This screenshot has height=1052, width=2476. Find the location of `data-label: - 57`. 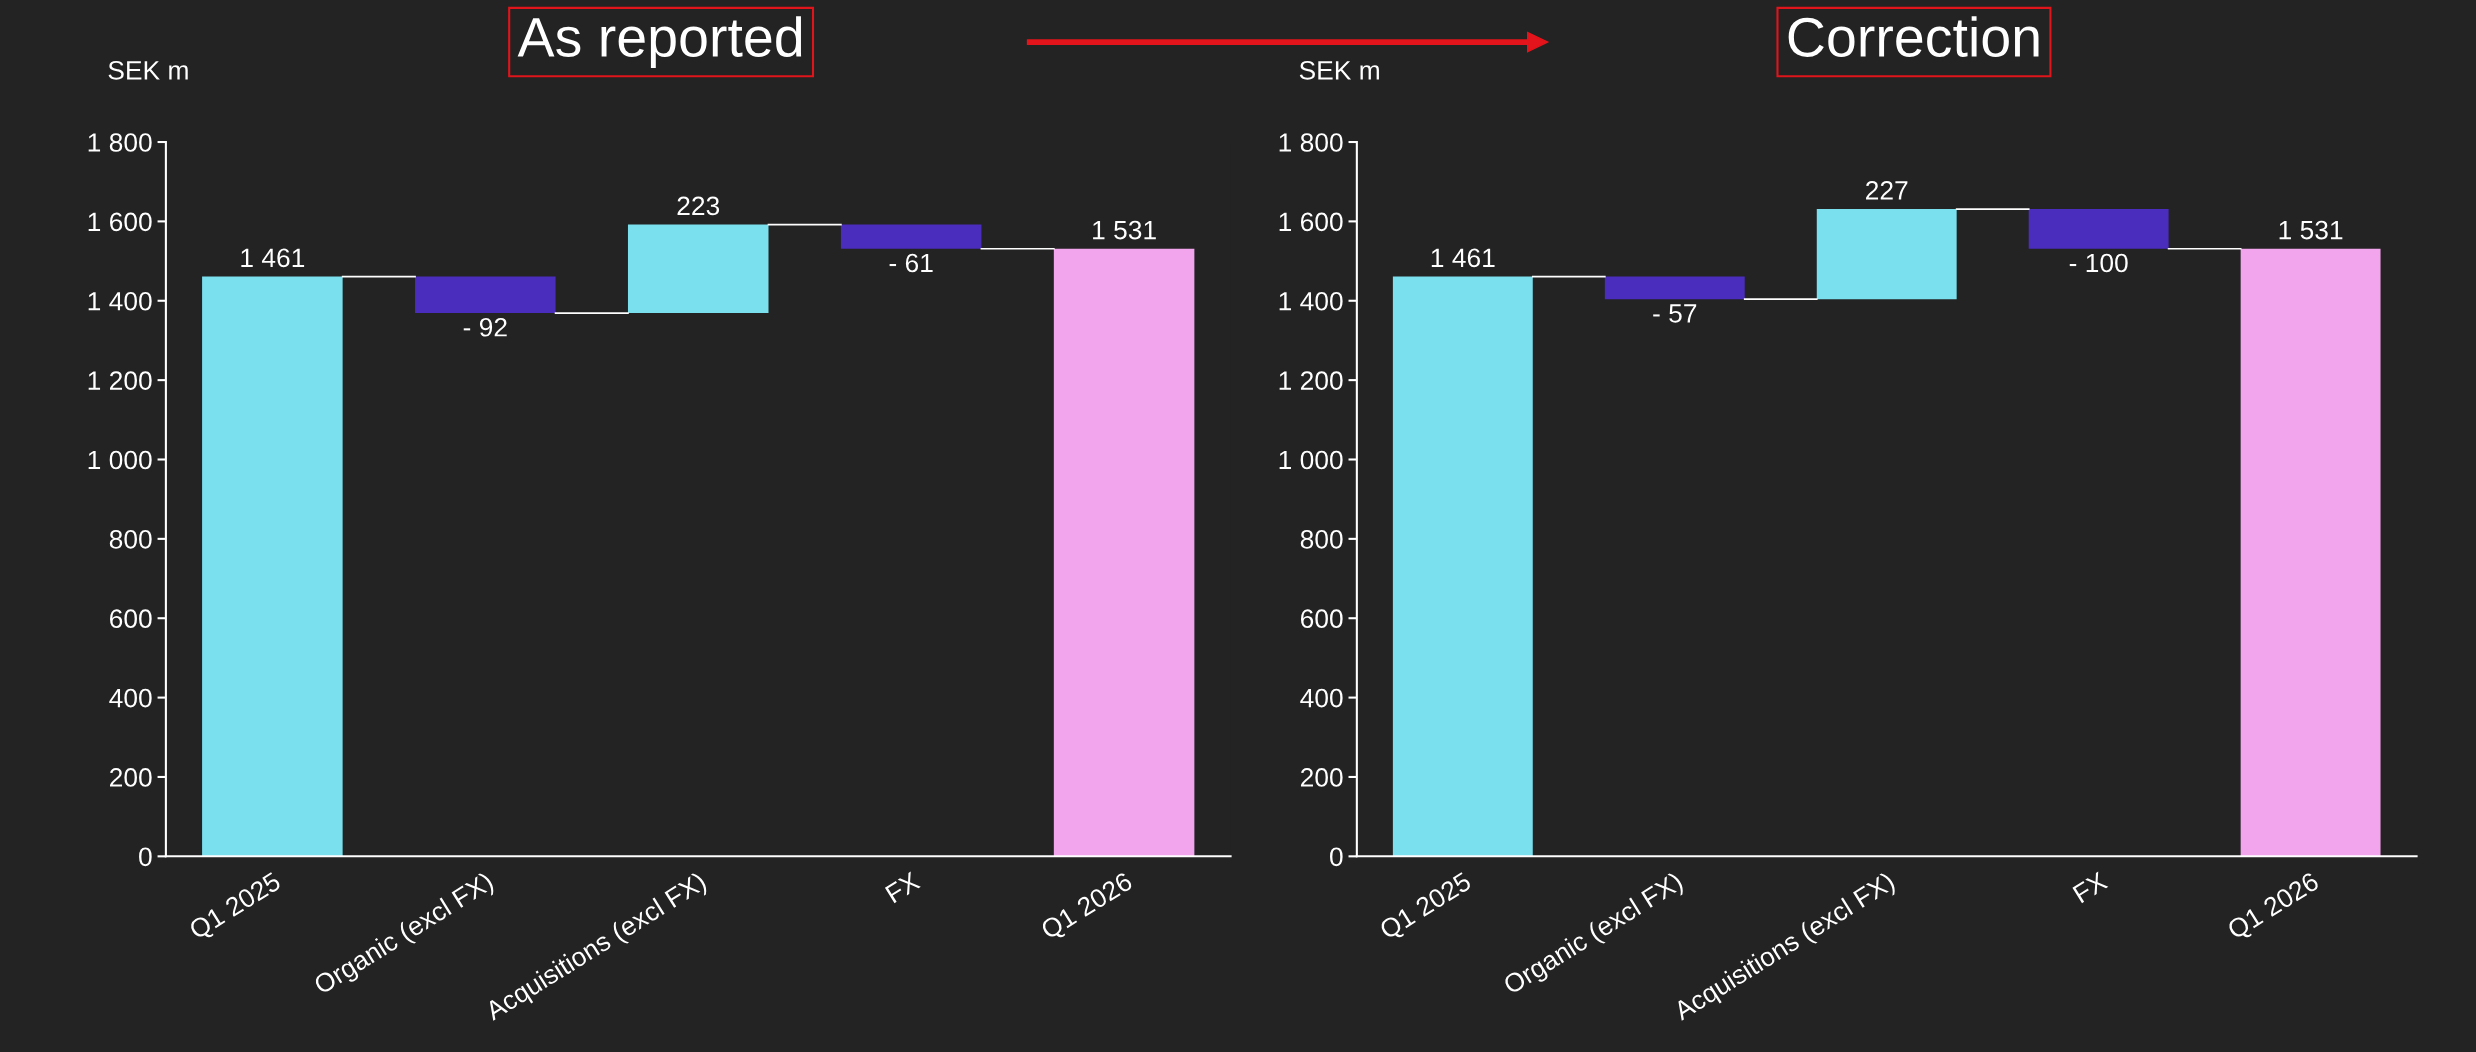

data-label: - 57 is located at coordinates (1675, 313).